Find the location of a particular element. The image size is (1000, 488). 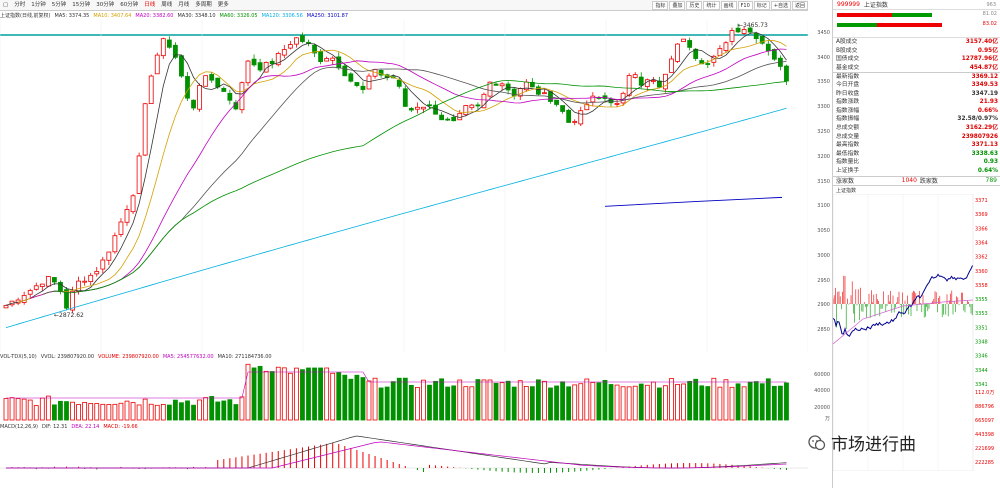

volume-chart is located at coordinates (404, 392).